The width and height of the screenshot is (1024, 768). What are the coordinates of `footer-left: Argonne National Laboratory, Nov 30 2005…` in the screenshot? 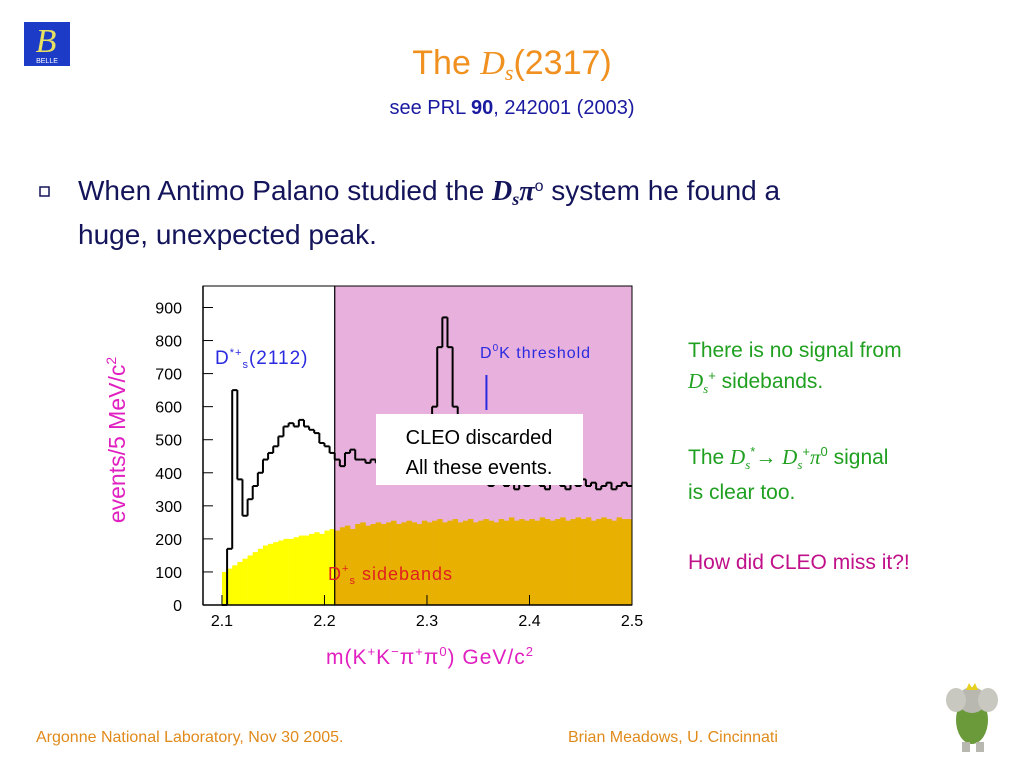 It's located at (189, 737).